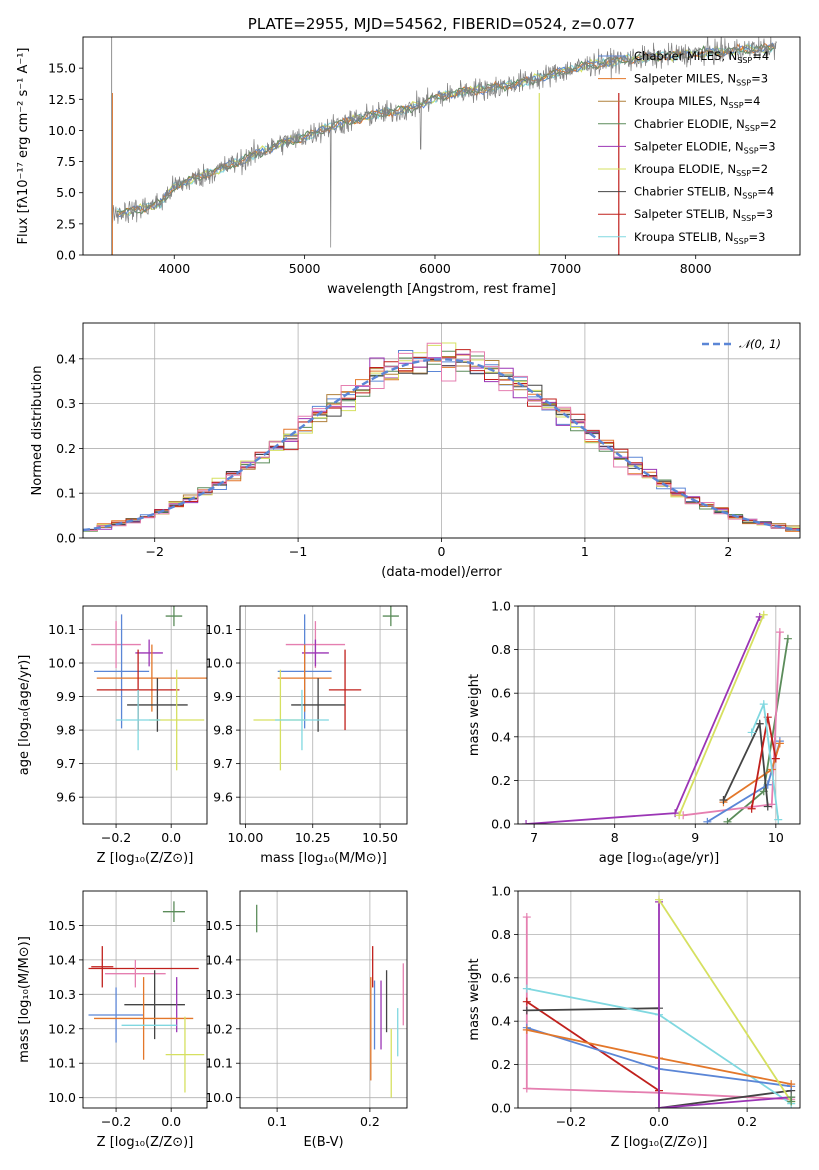  Describe the element at coordinates (776, 837) in the screenshot. I see `x-tick-label: 10` at that location.